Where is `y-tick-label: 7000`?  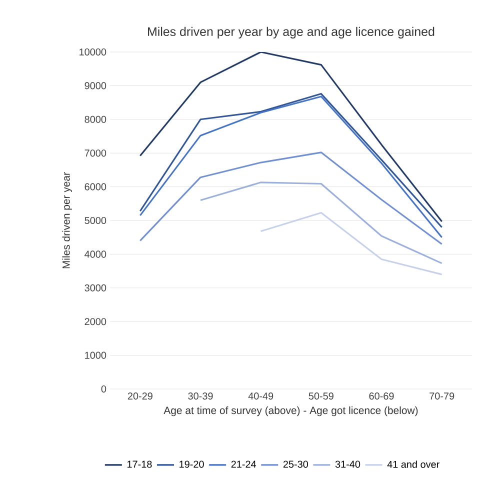 y-tick-label: 7000 is located at coordinates (95, 153).